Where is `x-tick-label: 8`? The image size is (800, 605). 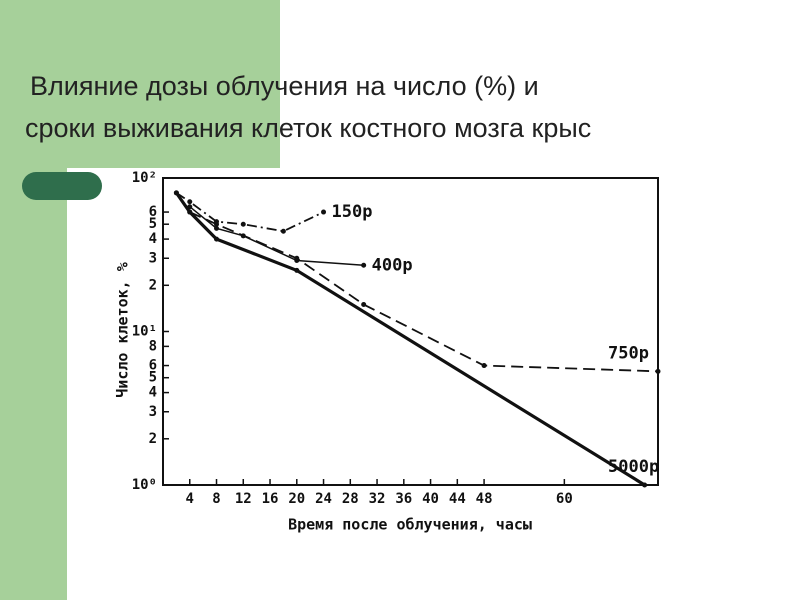
x-tick-label: 8 is located at coordinates (216, 499).